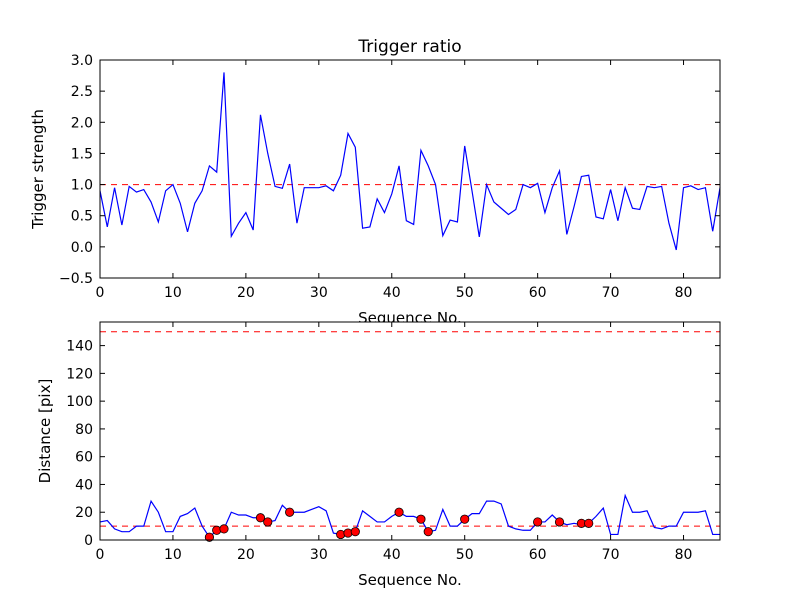 The image size is (800, 600). I want to click on top-ytick-label: 1.0, so click(82, 186).